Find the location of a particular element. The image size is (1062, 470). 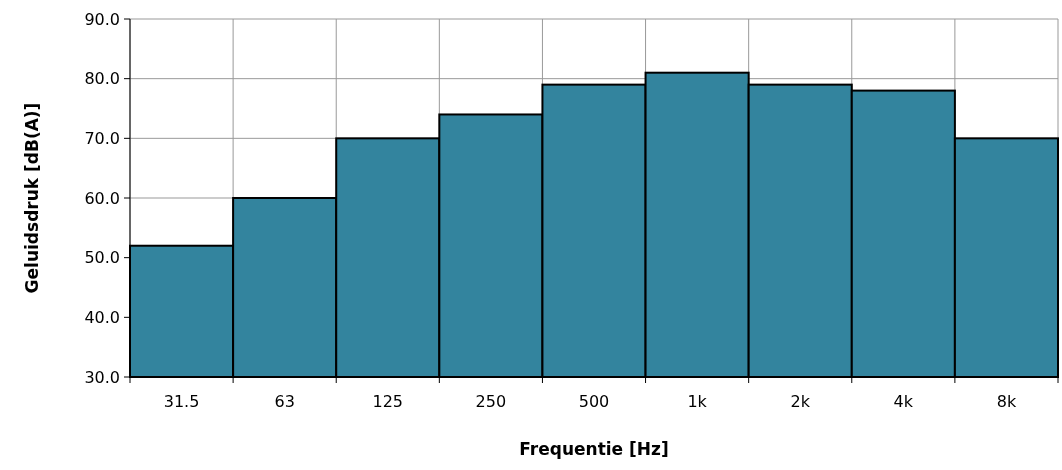

y-tick-label: 70.0 is located at coordinates (102, 138).